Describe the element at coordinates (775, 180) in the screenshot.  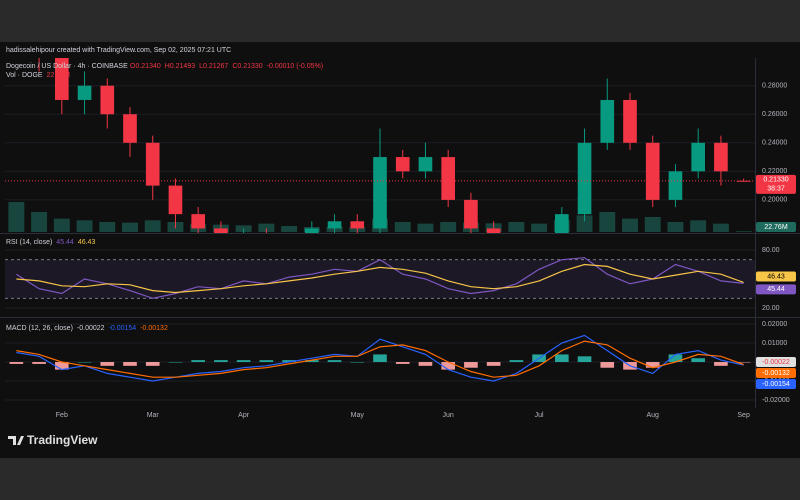
I see `price-badge: 0.21330` at that location.